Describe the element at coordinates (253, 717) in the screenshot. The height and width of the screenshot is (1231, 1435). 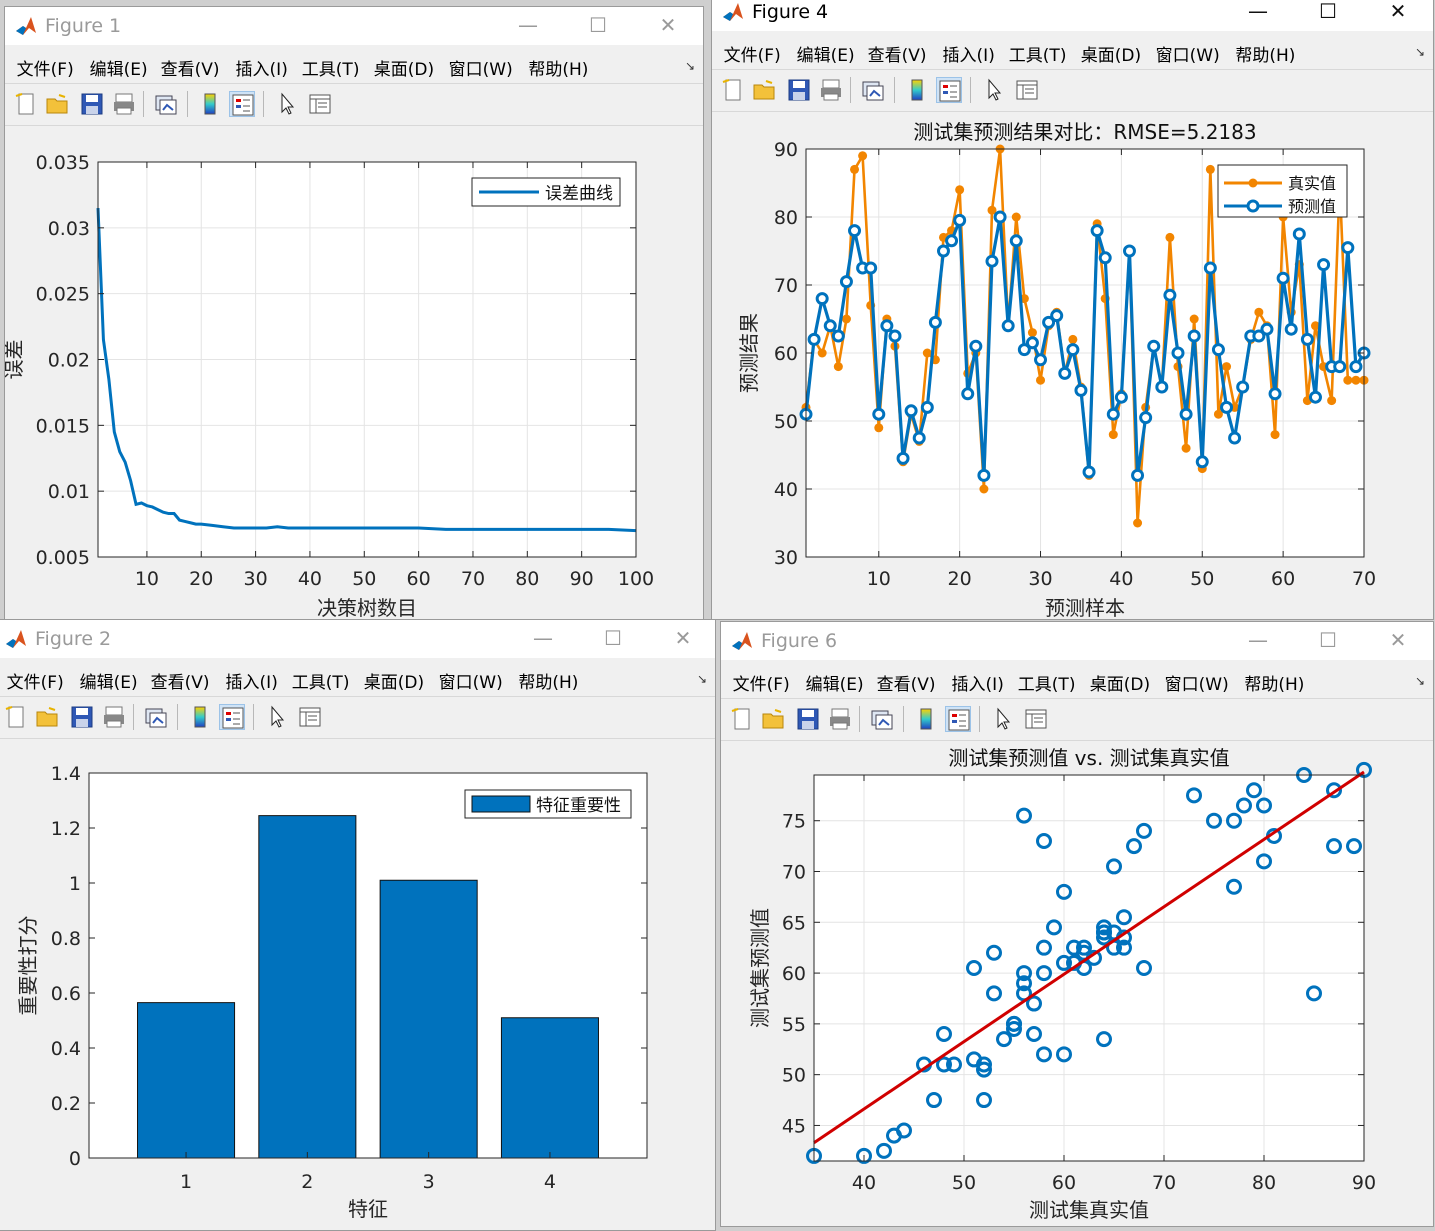
I see `toolbar-separator` at that location.